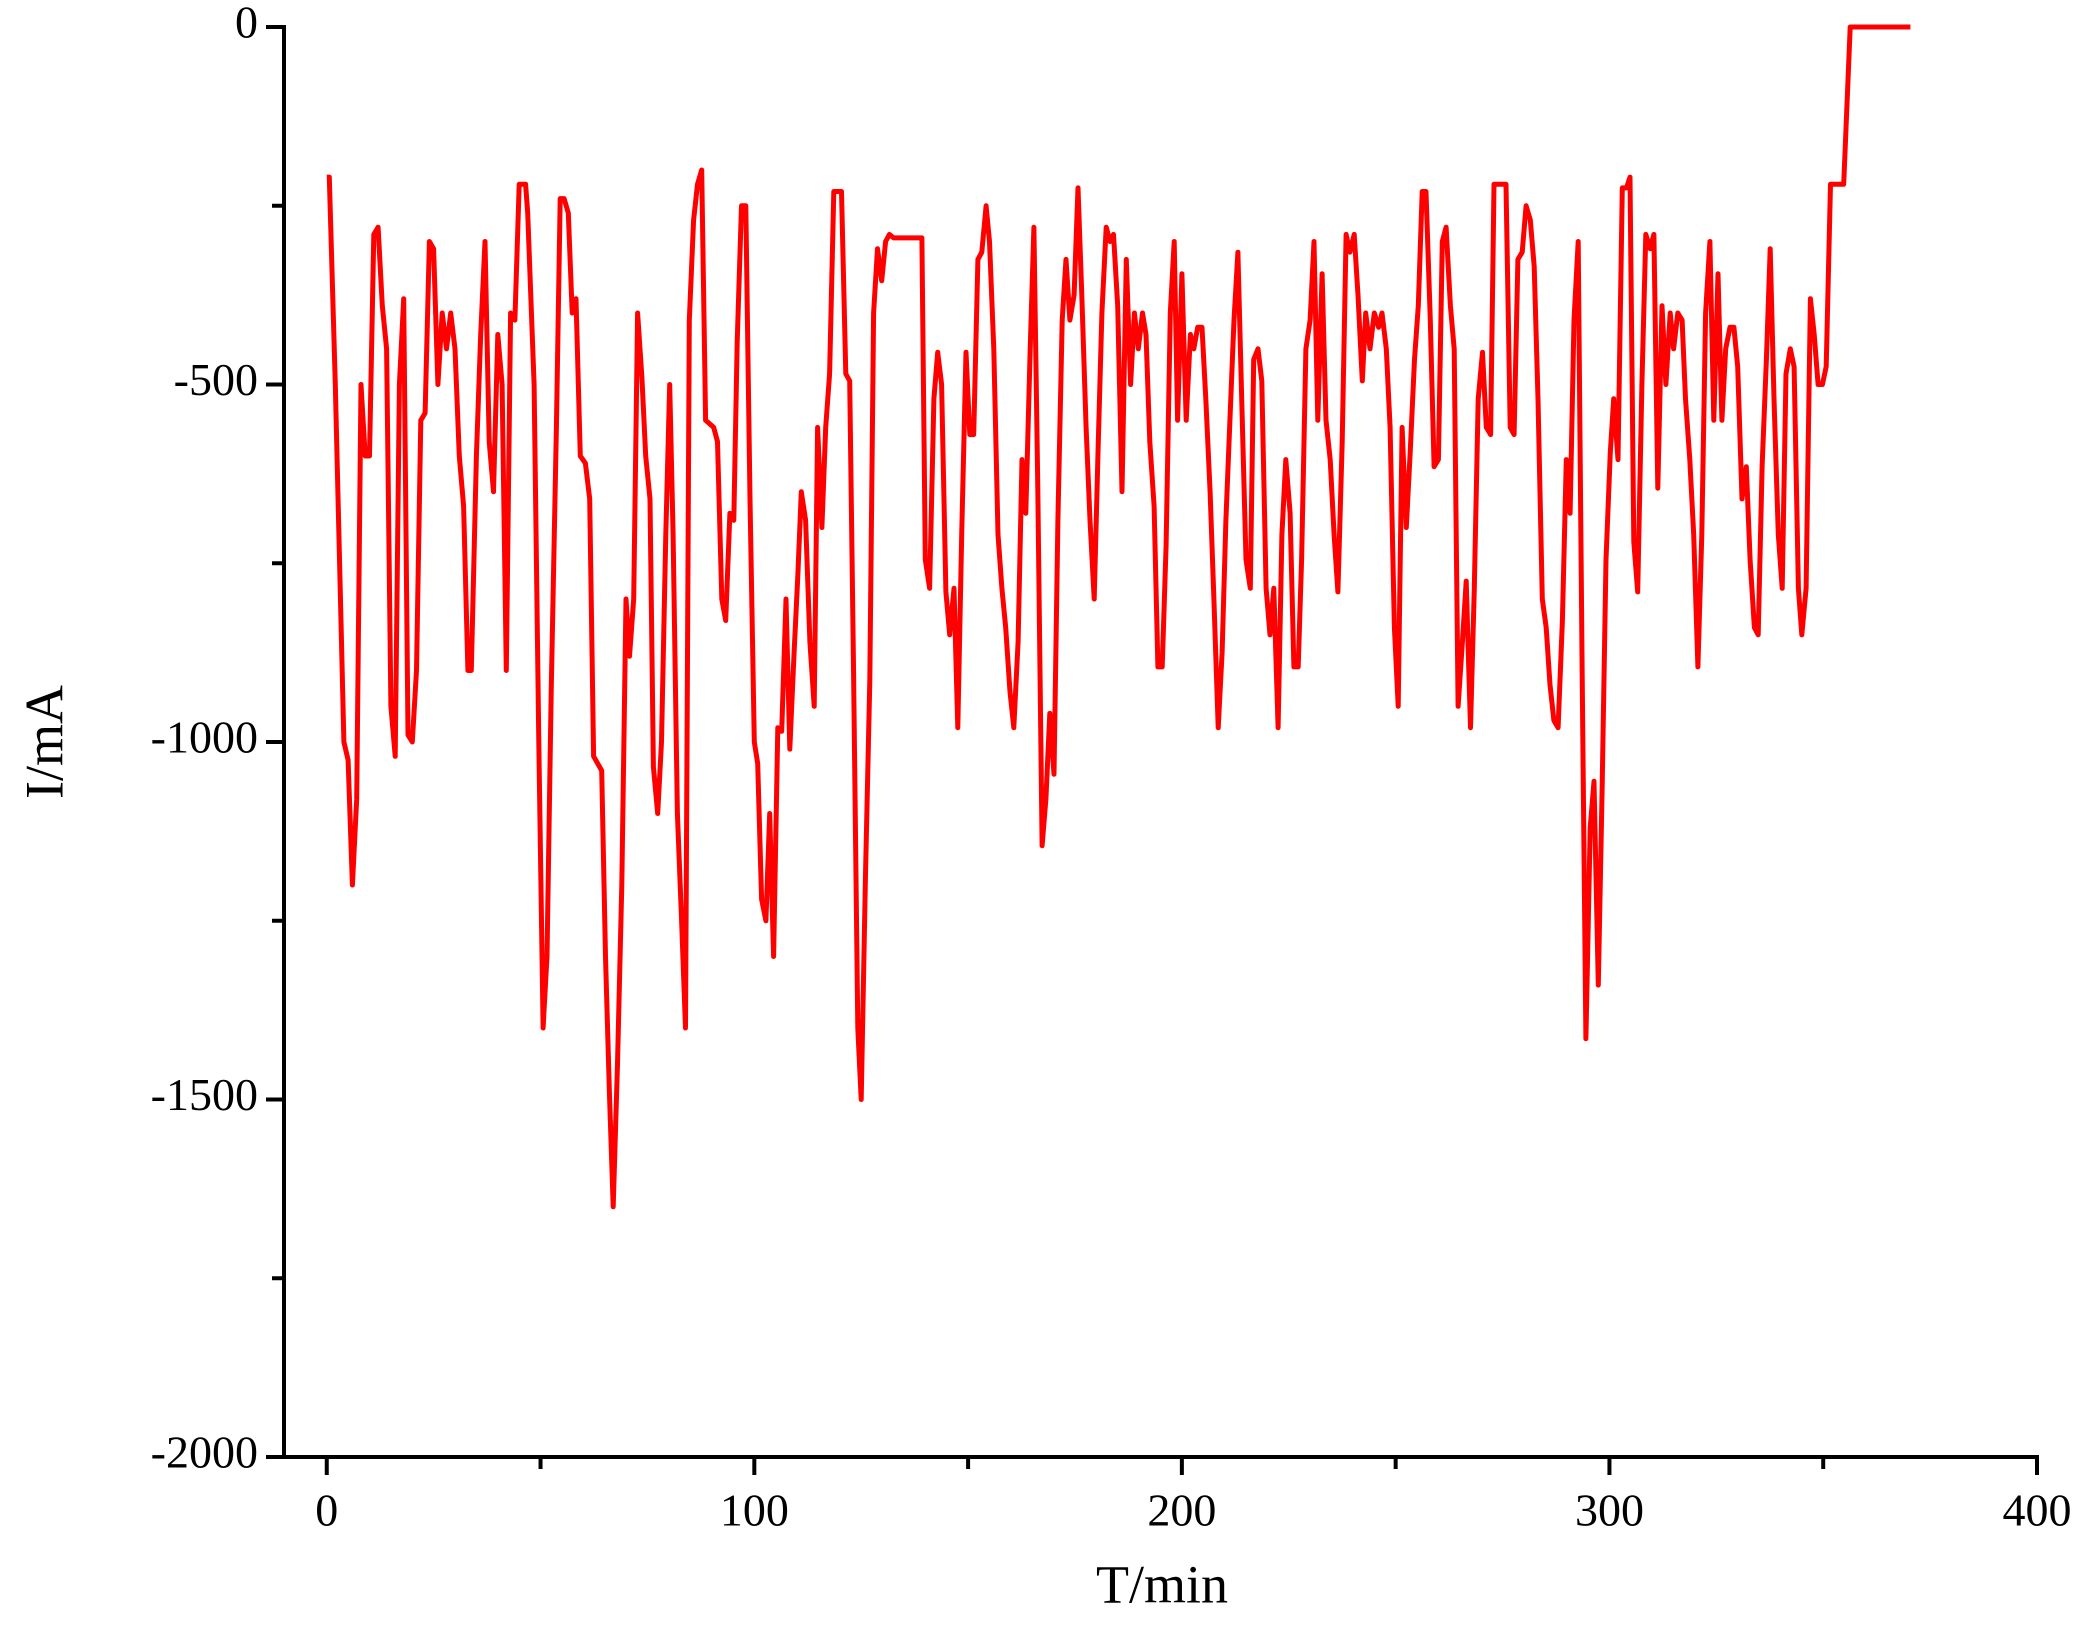 The image size is (2090, 1633). Describe the element at coordinates (1162, 1584) in the screenshot. I see `x-axis-title: T/min` at that location.